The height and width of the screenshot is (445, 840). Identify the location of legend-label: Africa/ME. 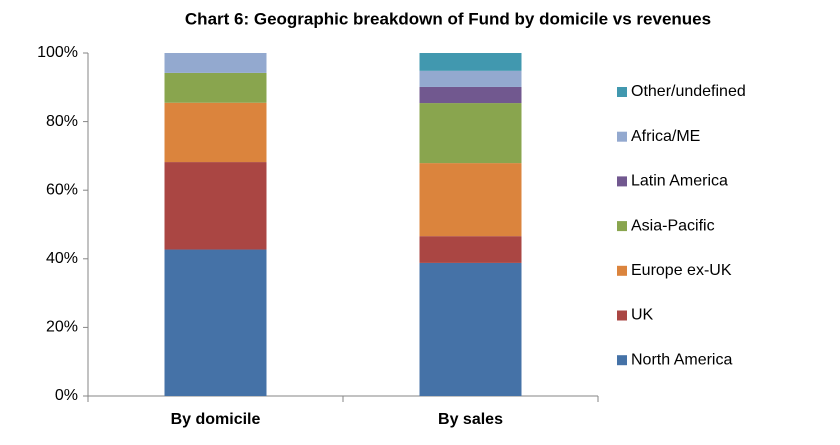
(665, 136).